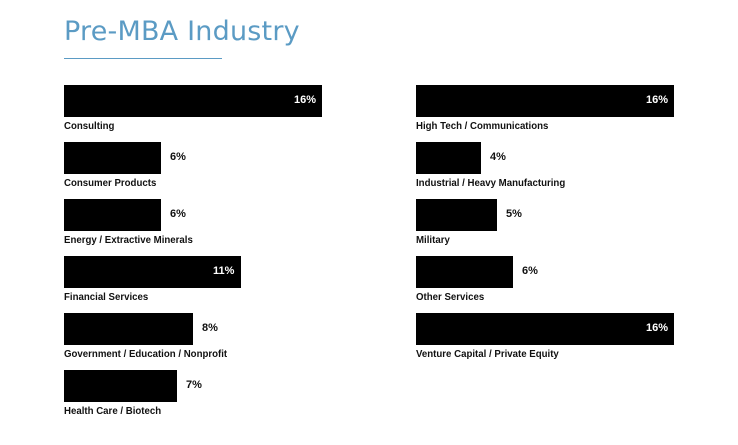 The width and height of the screenshot is (738, 445). What do you see at coordinates (450, 297) in the screenshot?
I see `category-label-other-services: Other Services` at bounding box center [450, 297].